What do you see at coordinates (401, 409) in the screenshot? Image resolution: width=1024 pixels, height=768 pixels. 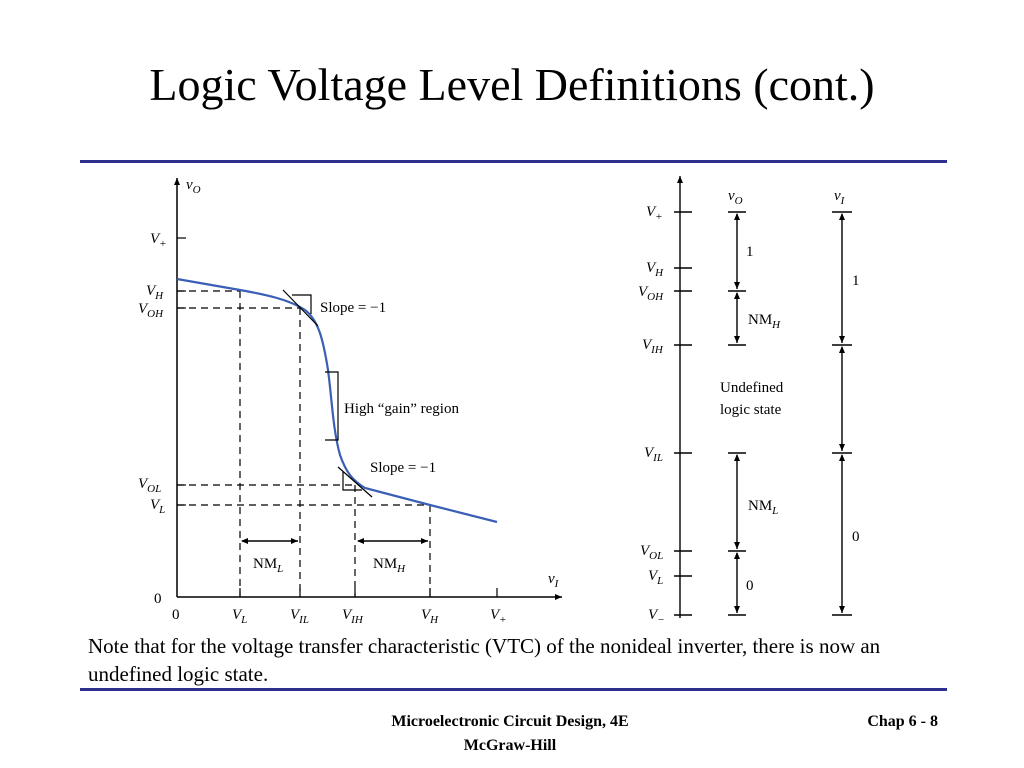 I see `gain-region-label: High “gain” region` at bounding box center [401, 409].